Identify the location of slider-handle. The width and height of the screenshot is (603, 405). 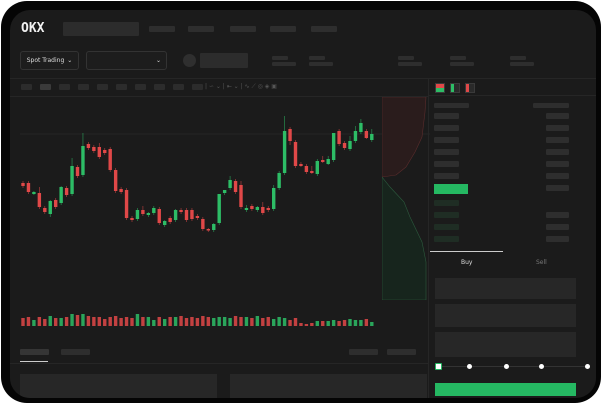
(438, 366).